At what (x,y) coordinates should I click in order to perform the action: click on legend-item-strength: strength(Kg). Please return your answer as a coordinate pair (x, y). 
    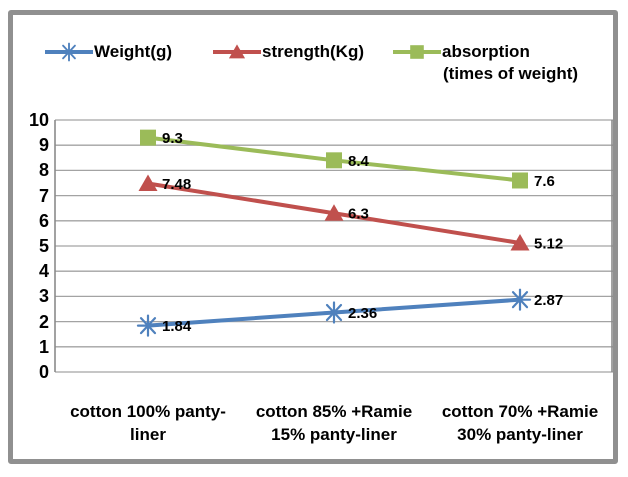
    Looking at the image, I should click on (288, 52).